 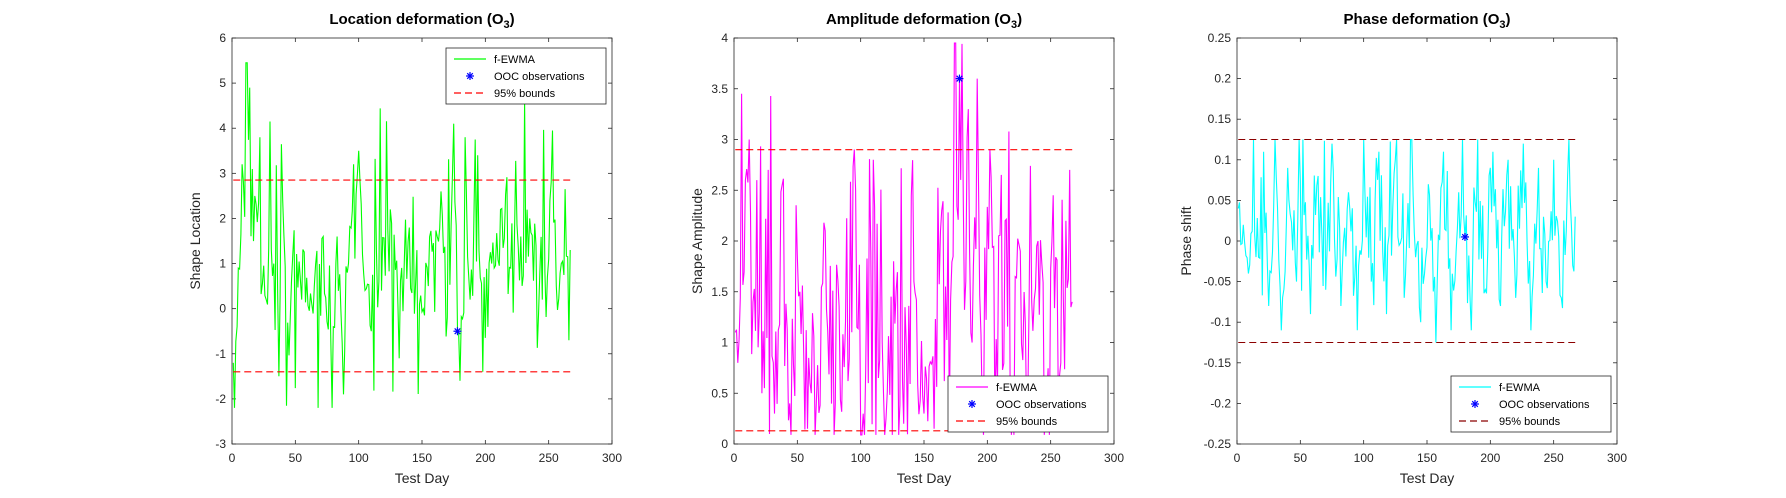 What do you see at coordinates (719, 190) in the screenshot?
I see `y-tick-label: 2.5` at bounding box center [719, 190].